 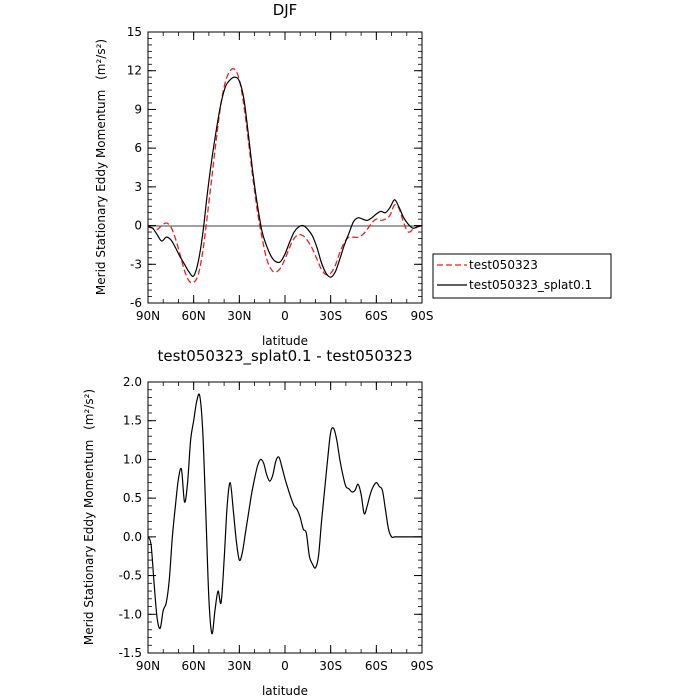 What do you see at coordinates (130, 576) in the screenshot?
I see `bottom-y-tick-label: -0.5` at bounding box center [130, 576].